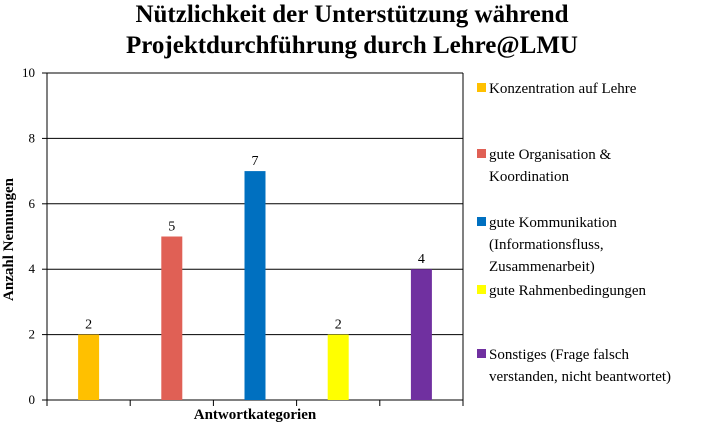 This screenshot has height=426, width=704. Describe the element at coordinates (32, 268) in the screenshot. I see `y-tick-label: 4` at that location.